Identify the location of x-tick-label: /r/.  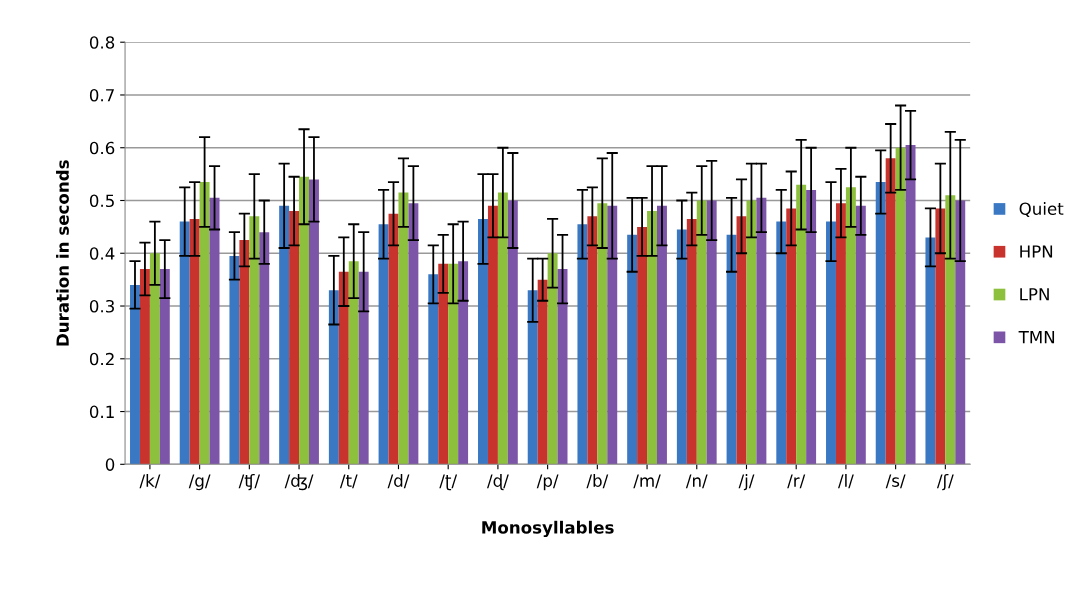
(796, 481).